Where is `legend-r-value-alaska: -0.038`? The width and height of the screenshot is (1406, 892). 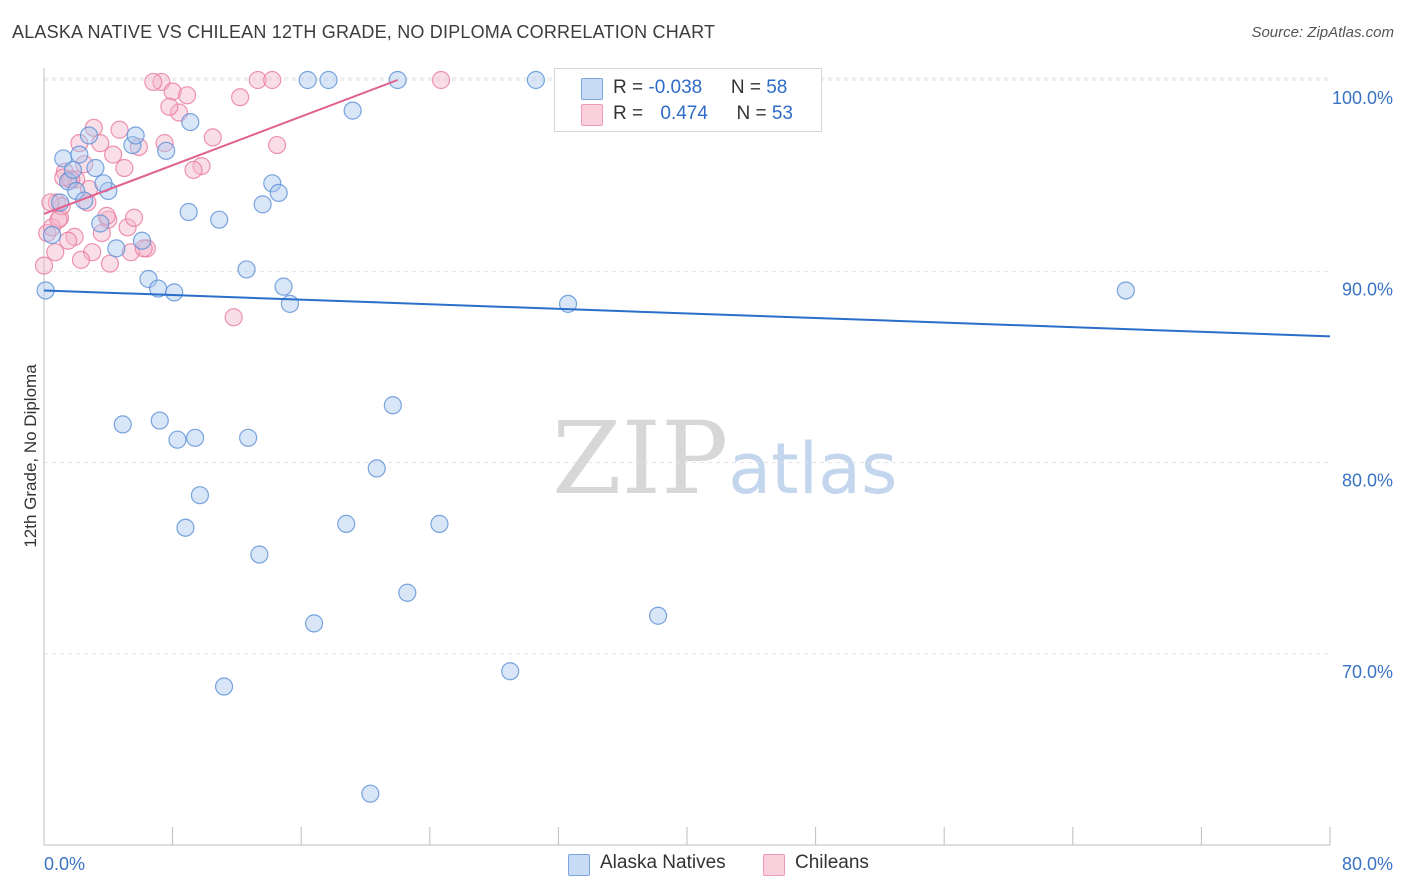
legend-r-value-alaska: -0.038 is located at coordinates (675, 87).